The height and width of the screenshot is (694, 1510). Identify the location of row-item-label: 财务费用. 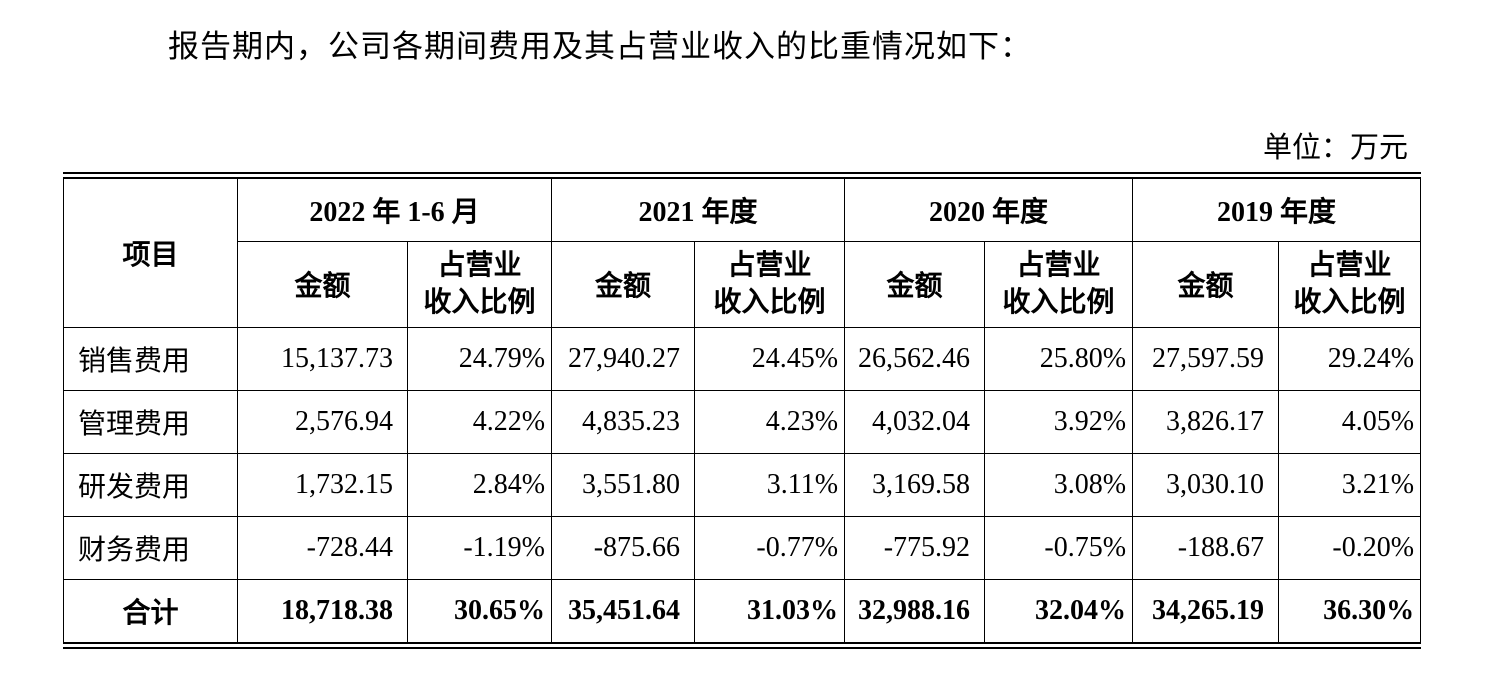
(150, 547).